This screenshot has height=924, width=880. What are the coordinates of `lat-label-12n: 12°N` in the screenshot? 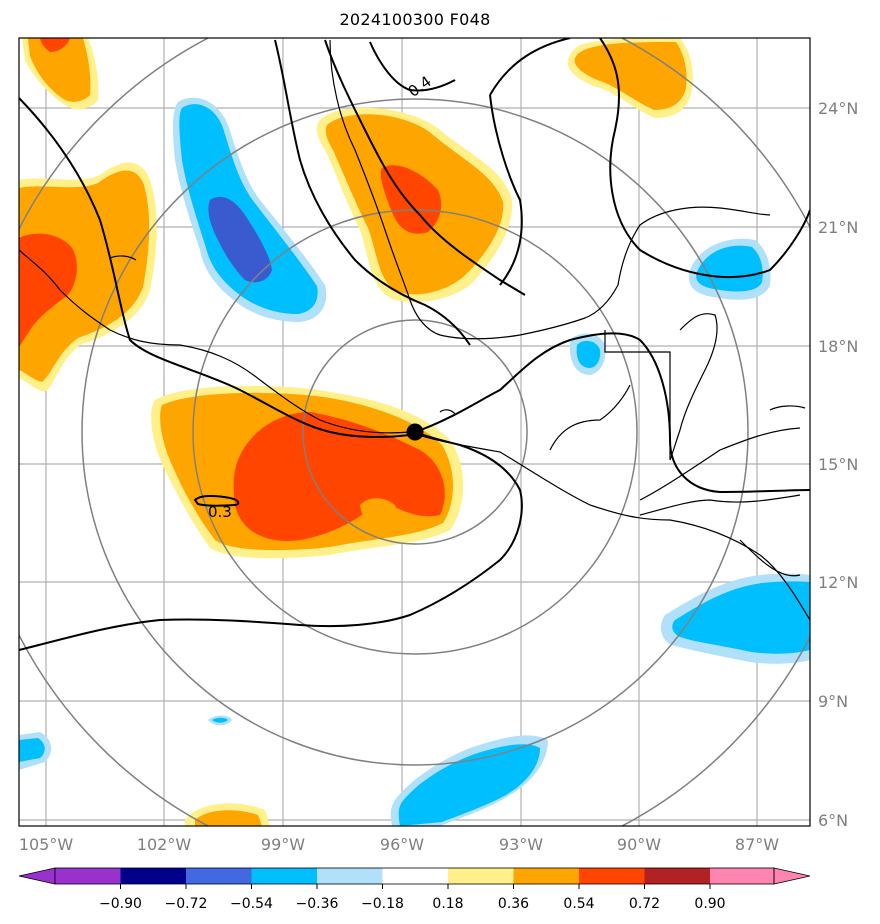 It's located at (838, 582).